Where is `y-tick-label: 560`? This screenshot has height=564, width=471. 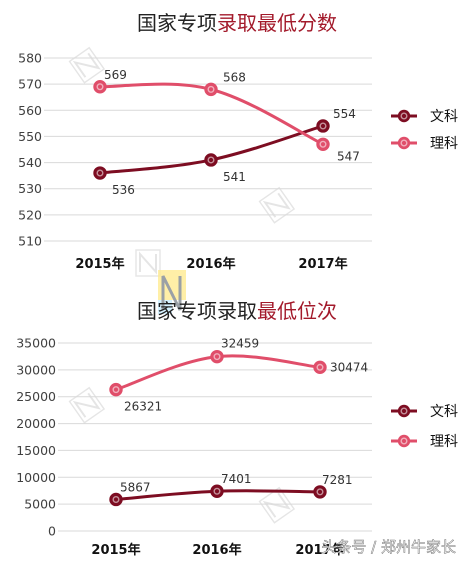
y-tick-label: 560 is located at coordinates (30, 110).